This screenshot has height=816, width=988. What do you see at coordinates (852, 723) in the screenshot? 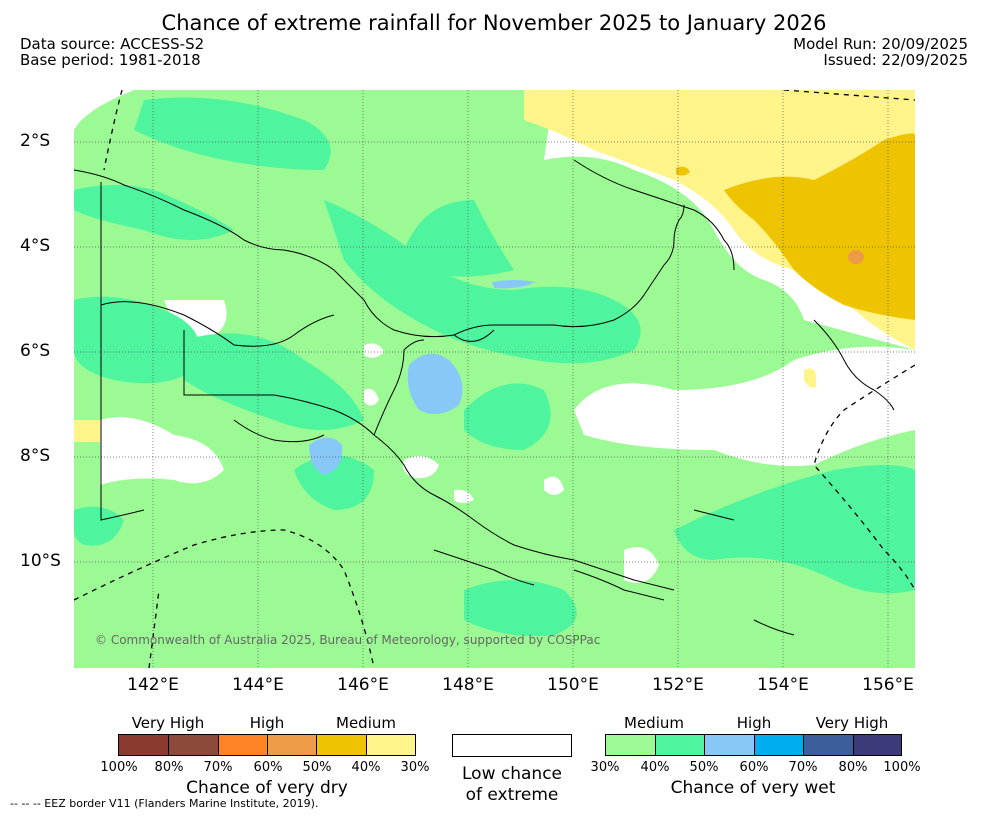
I see `wet-head-very-high: Very High` at bounding box center [852, 723].